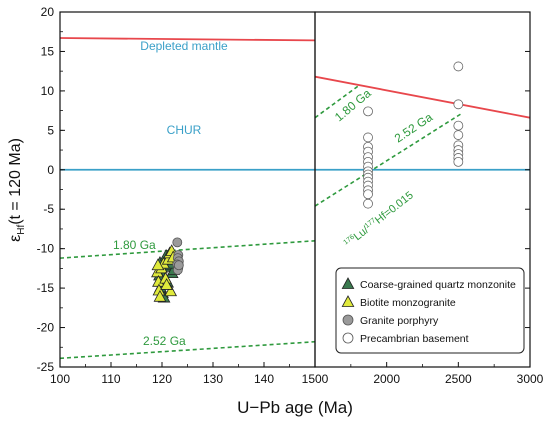 The width and height of the screenshot is (550, 428). What do you see at coordinates (530, 379) in the screenshot?
I see `right-x-tick-label-3: 3000` at bounding box center [530, 379].